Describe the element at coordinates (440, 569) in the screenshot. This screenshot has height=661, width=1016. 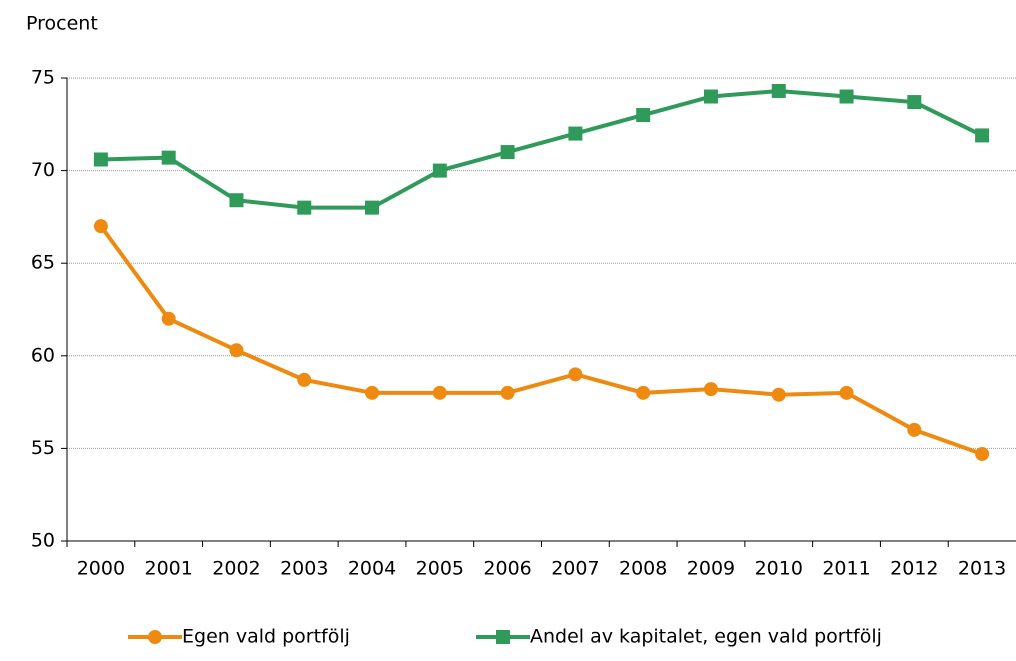
I see `x-tick-label: 2005` at that location.